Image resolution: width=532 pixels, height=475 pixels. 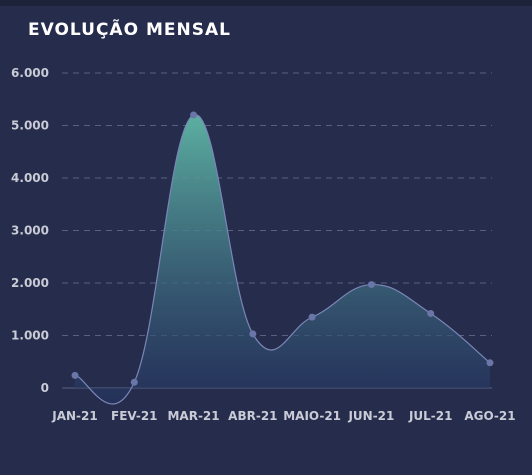 What do you see at coordinates (30, 178) in the screenshot?
I see `y-tick-label: 4.000` at bounding box center [30, 178].